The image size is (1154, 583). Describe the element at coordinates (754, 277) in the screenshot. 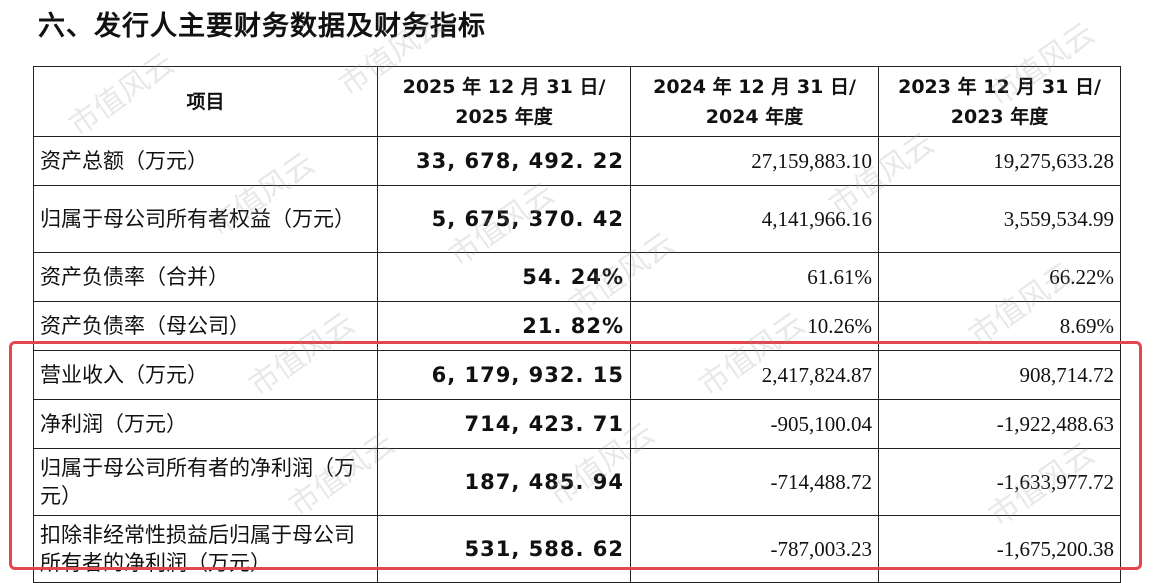

I see `value-2024: 61.61%` at that location.